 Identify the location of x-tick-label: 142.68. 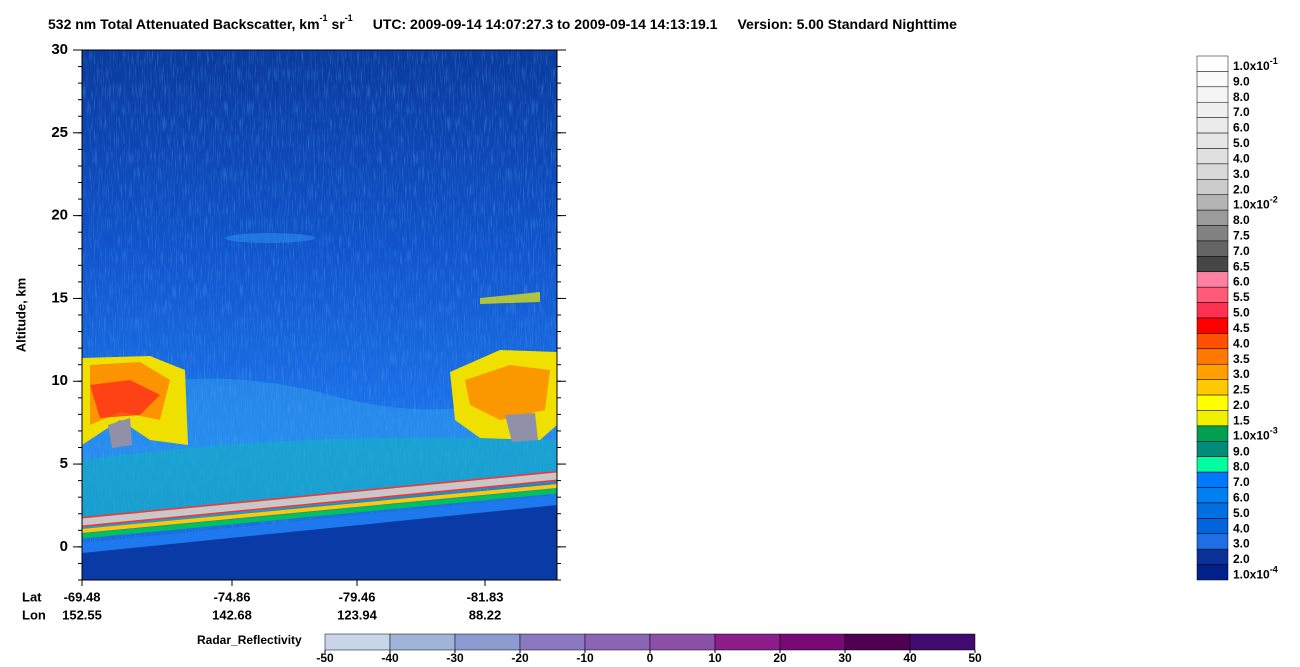
(232, 614).